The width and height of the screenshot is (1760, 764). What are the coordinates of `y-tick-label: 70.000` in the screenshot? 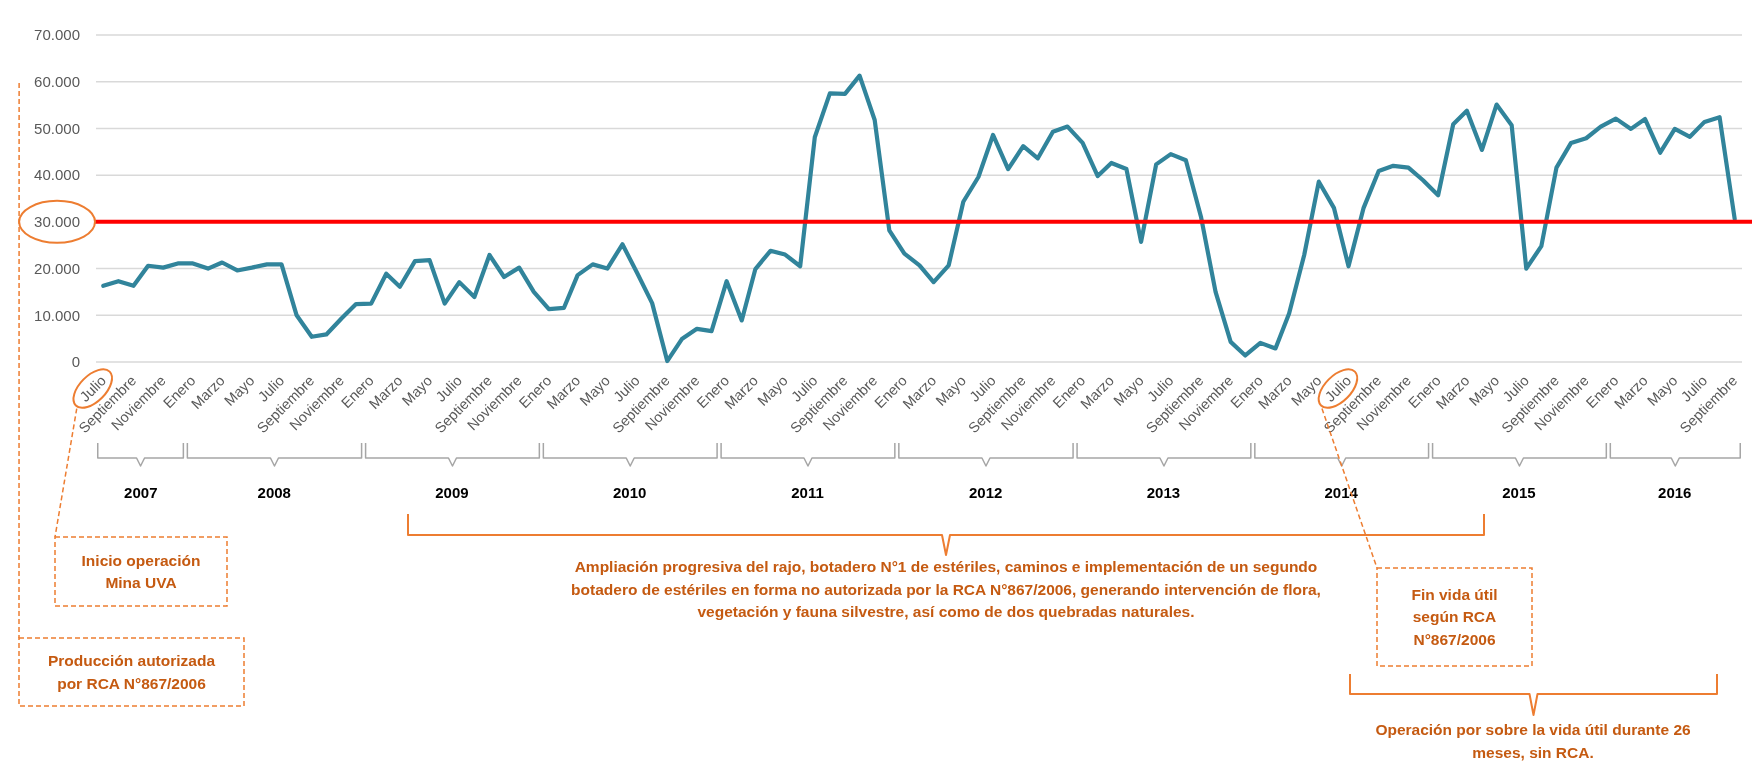 It's located at (57, 35).